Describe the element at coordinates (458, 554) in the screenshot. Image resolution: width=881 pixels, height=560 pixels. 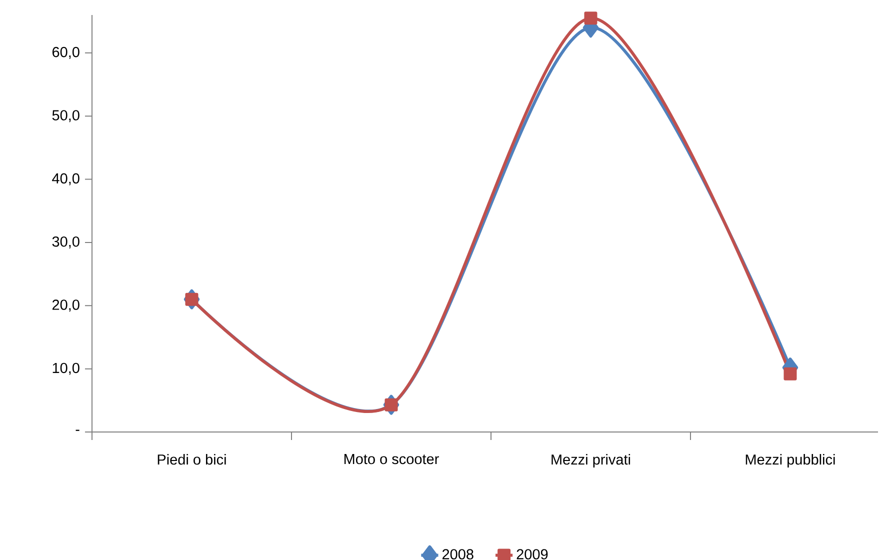
I see `legend-label: 2008` at that location.